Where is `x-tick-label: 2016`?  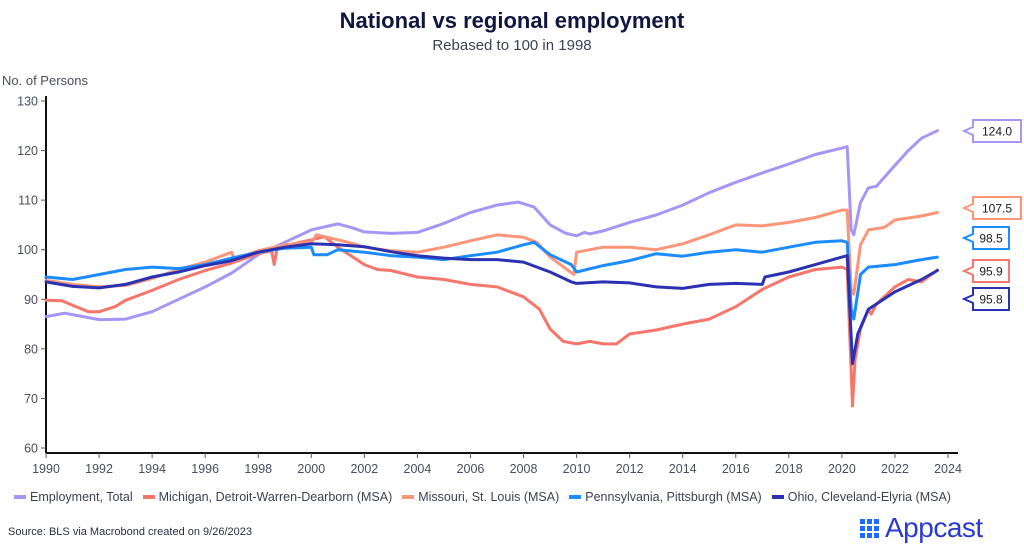 x-tick-label: 2016 is located at coordinates (736, 469).